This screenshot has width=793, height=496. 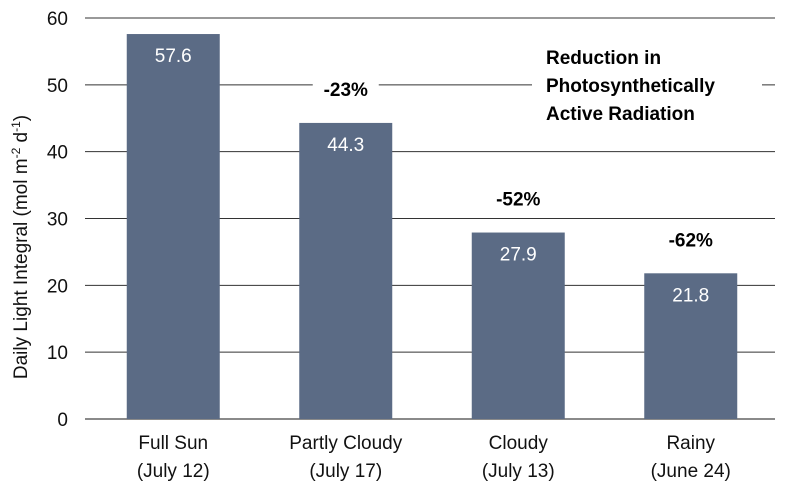 I want to click on y-tick-label: 60, so click(x=57, y=19).